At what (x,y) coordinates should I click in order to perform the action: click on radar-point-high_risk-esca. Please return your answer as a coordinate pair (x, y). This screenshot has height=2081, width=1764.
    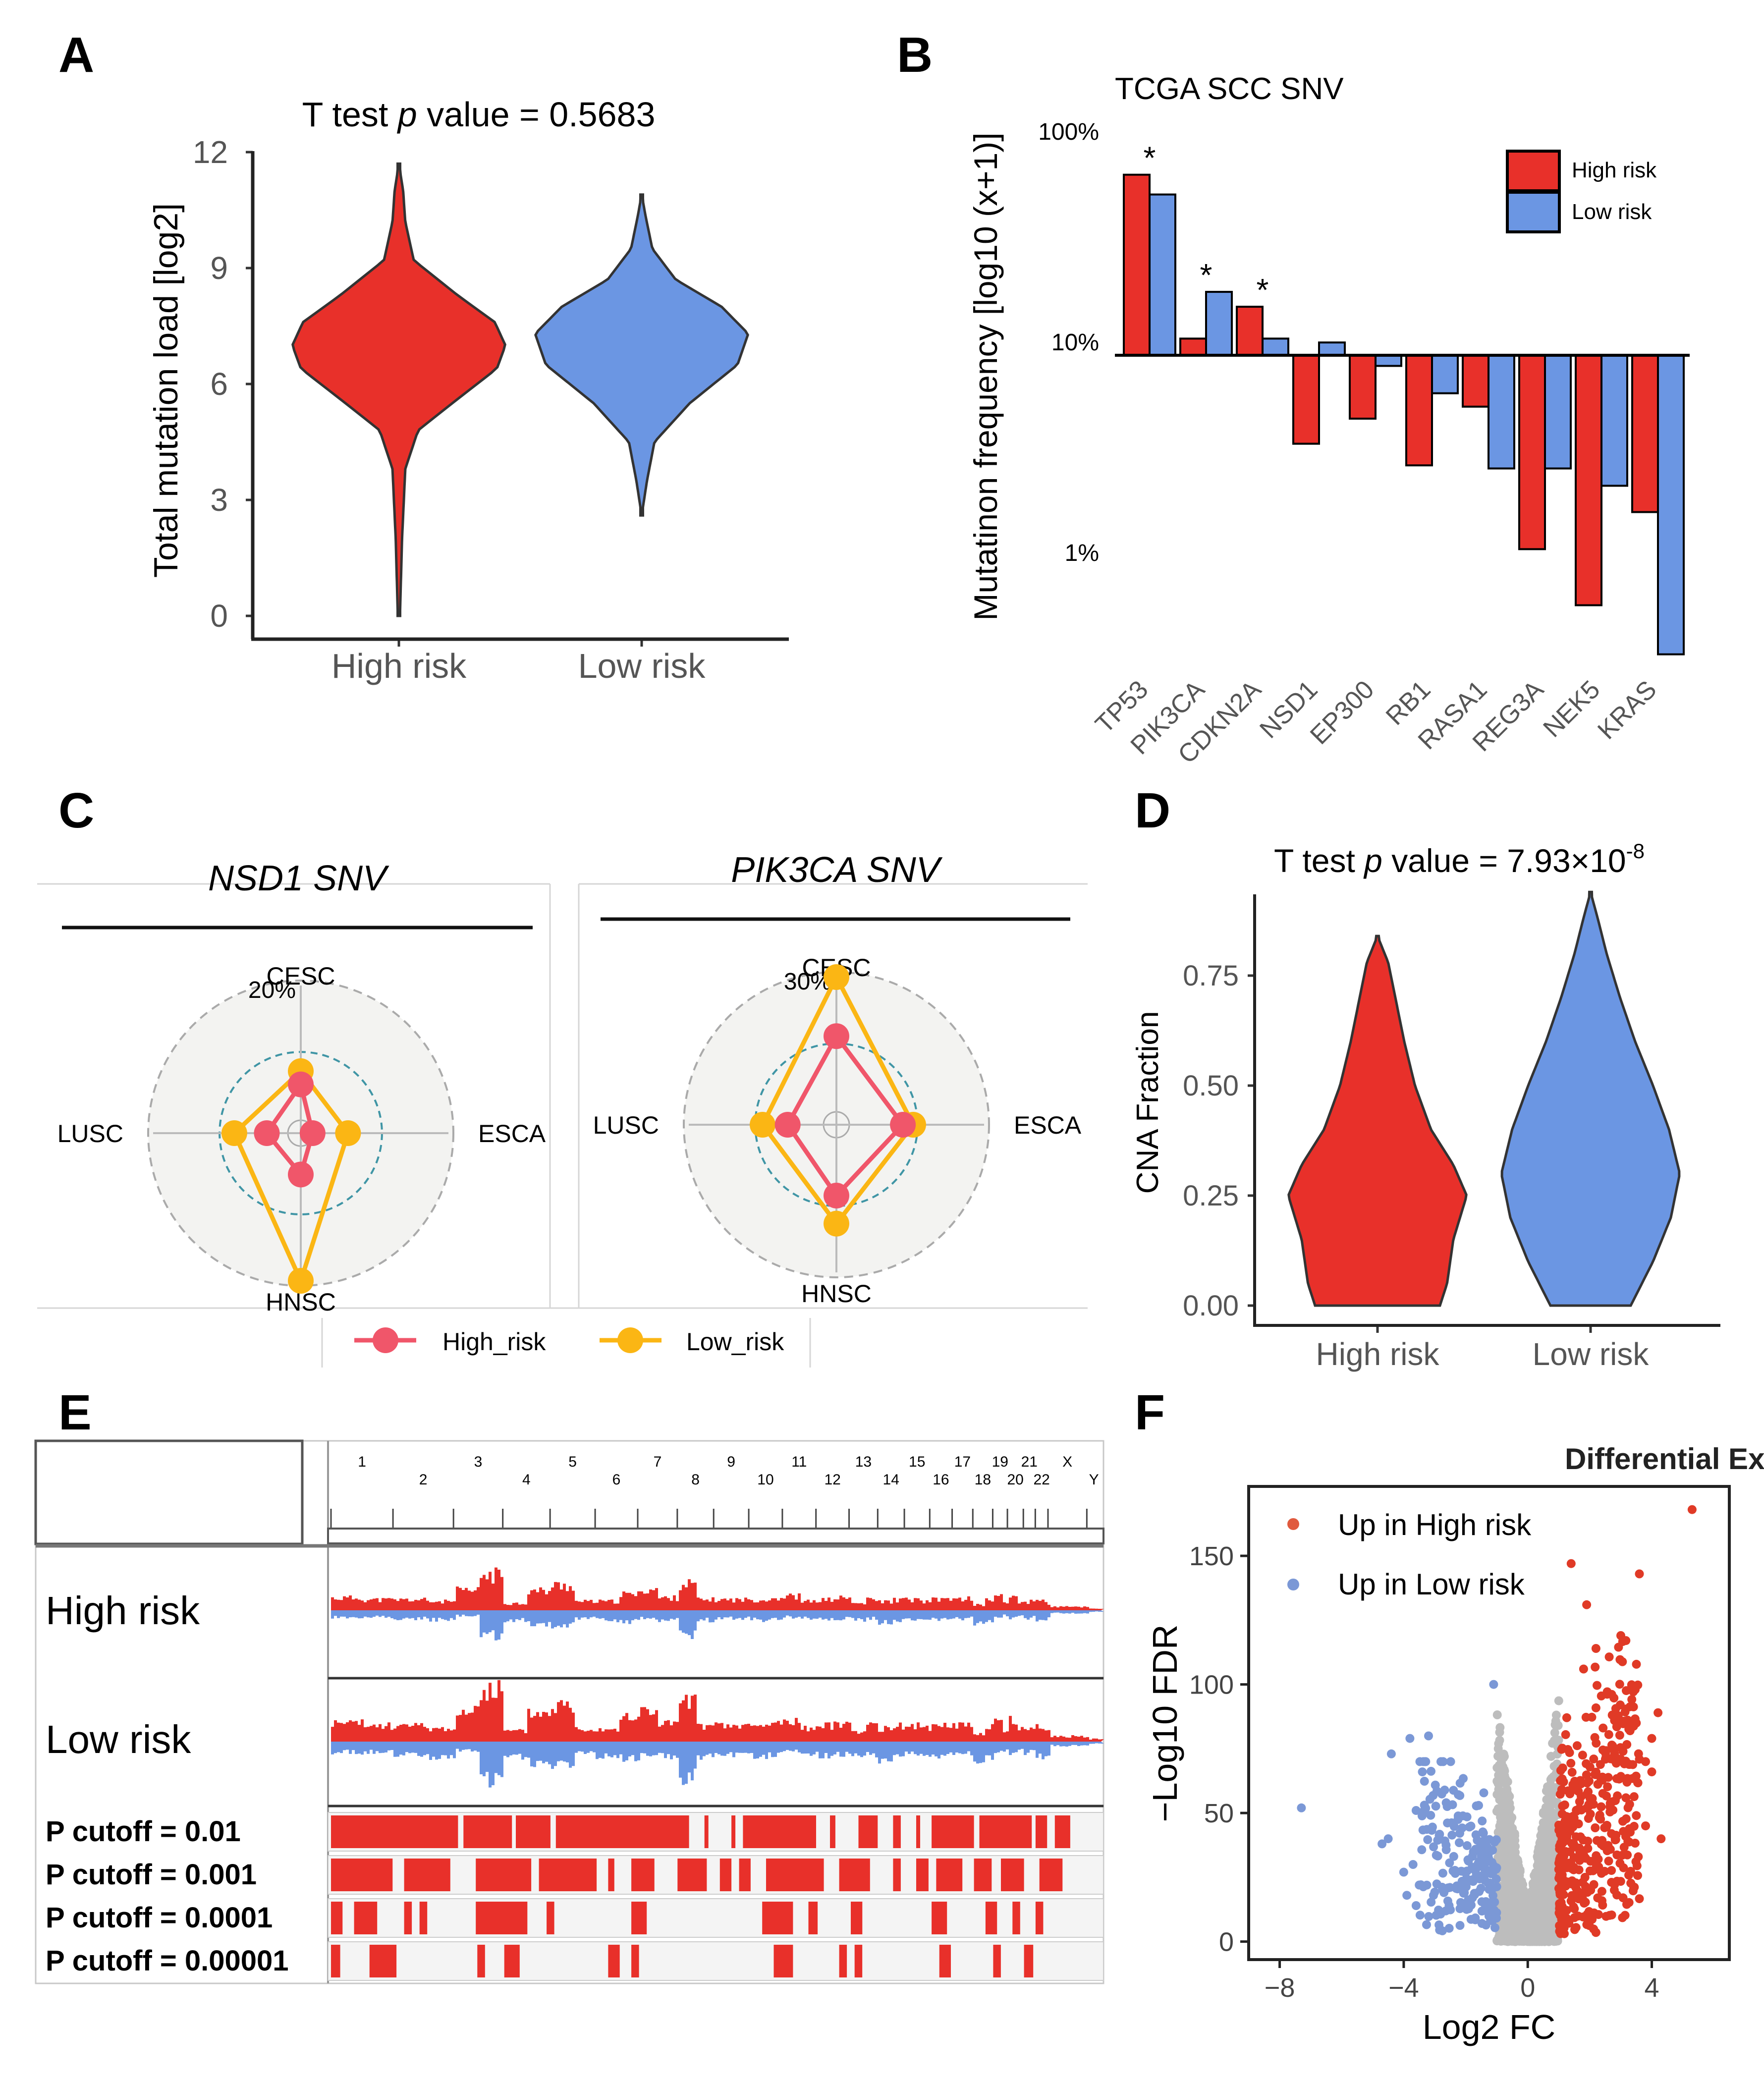
    Looking at the image, I should click on (903, 1125).